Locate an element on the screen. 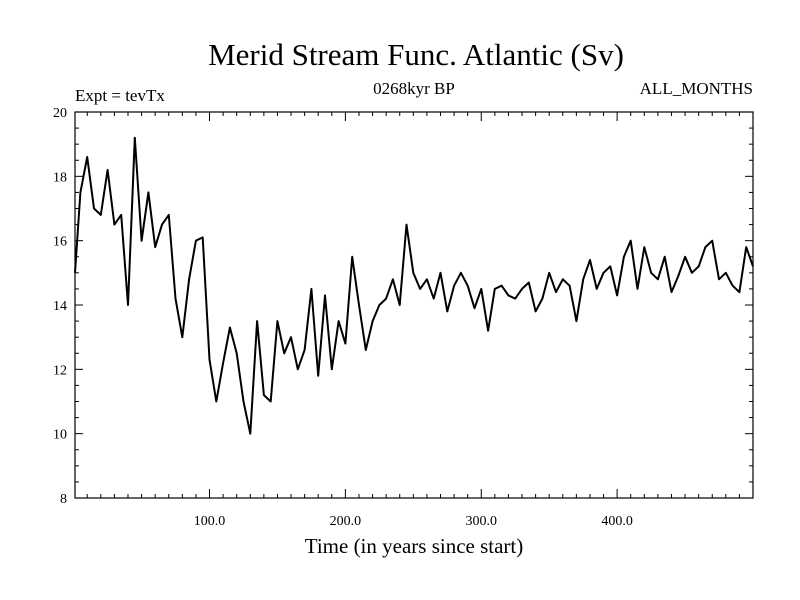  y-tick-label: 8 is located at coordinates (63, 499).